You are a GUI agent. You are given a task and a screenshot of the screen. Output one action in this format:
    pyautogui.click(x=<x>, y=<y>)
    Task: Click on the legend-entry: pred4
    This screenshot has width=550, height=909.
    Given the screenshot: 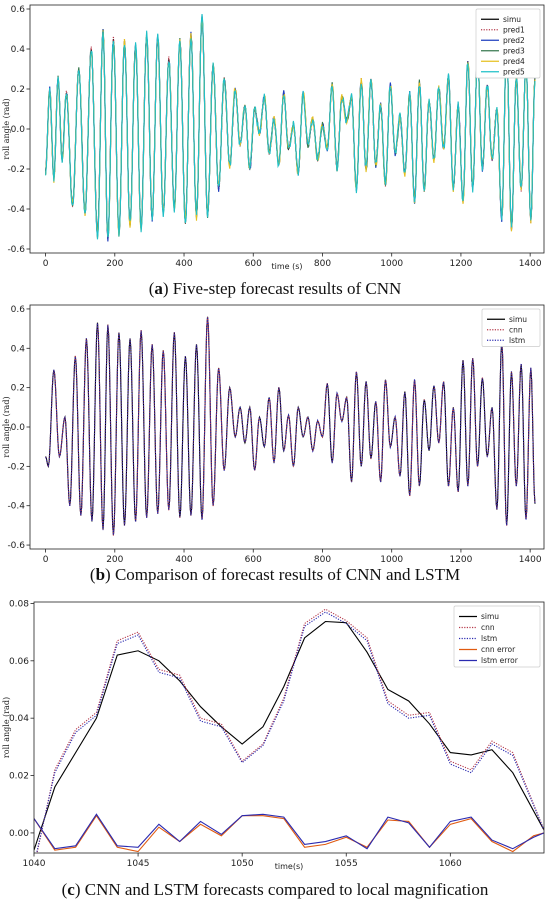 What is the action you would take?
    pyautogui.click(x=514, y=61)
    